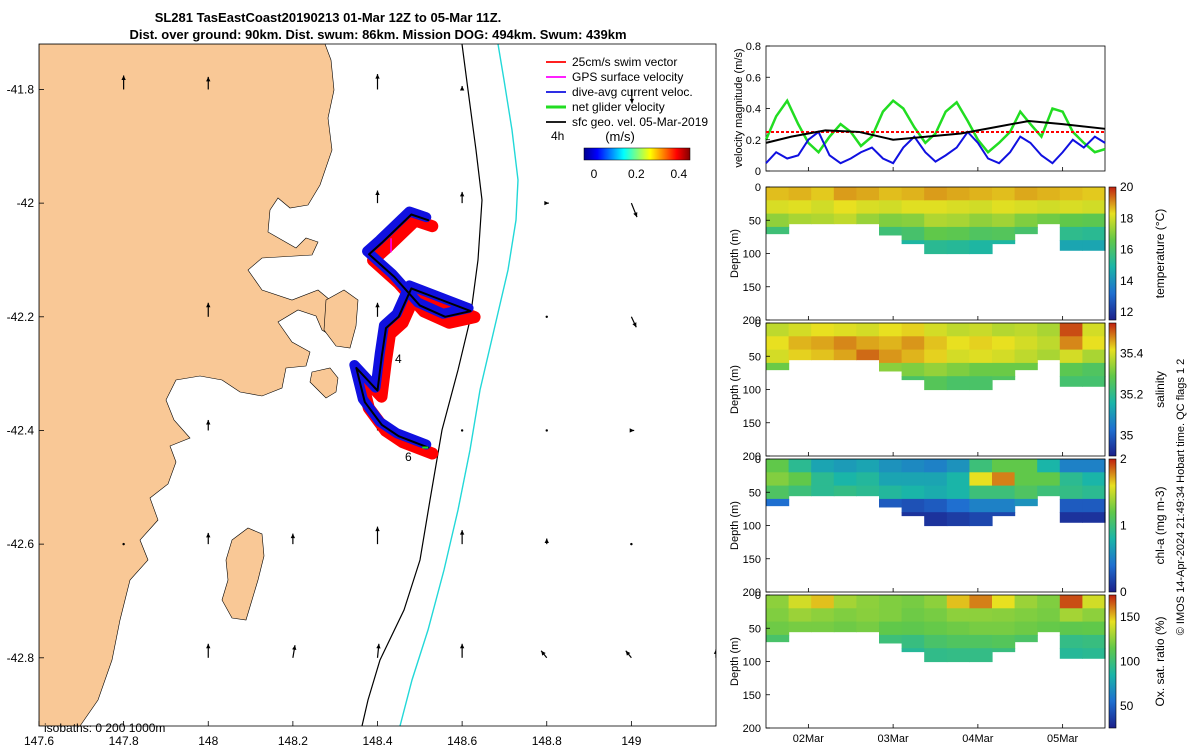  What do you see at coordinates (1127, 250) in the screenshot?
I see `colorbar-tick-label: 16` at bounding box center [1127, 250].